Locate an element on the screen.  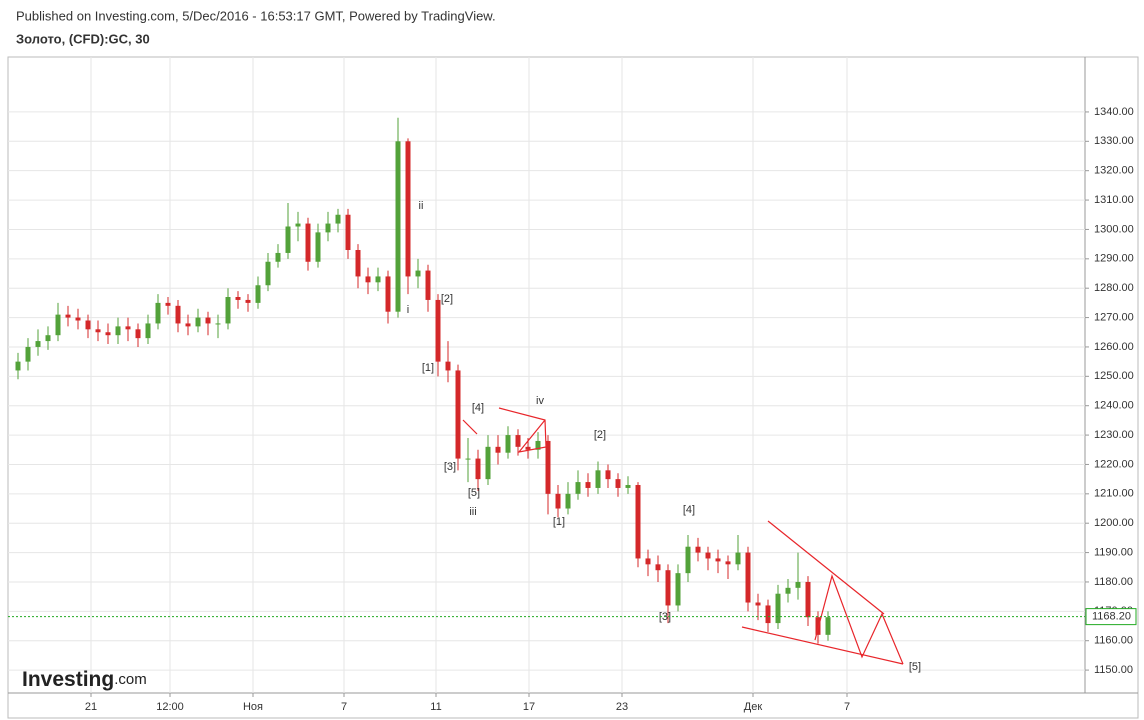
triangle is located at coordinates (522, 430).